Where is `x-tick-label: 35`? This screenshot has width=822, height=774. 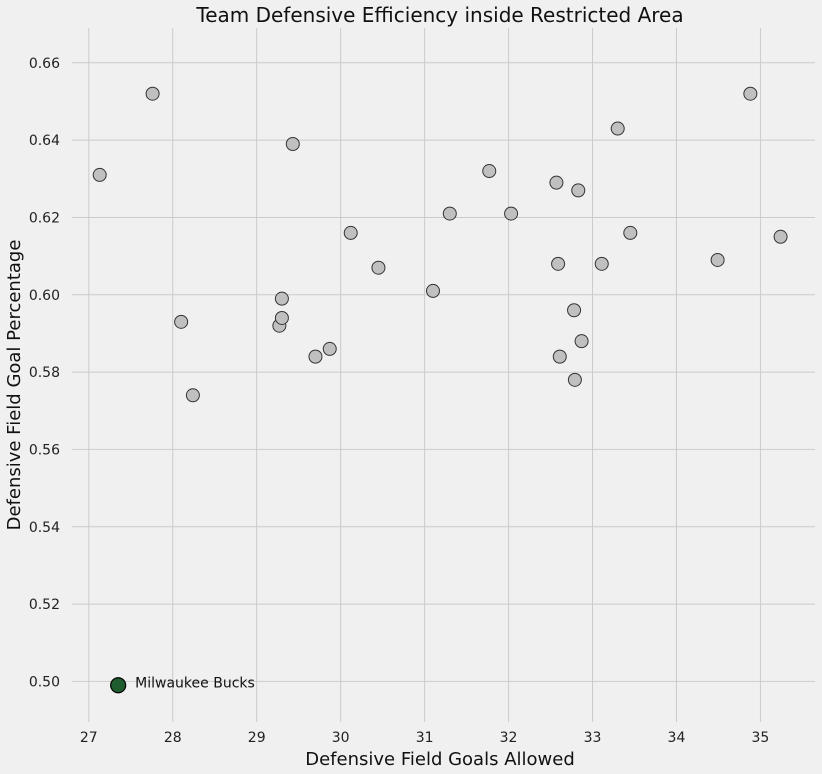 x-tick-label: 35 is located at coordinates (761, 738).